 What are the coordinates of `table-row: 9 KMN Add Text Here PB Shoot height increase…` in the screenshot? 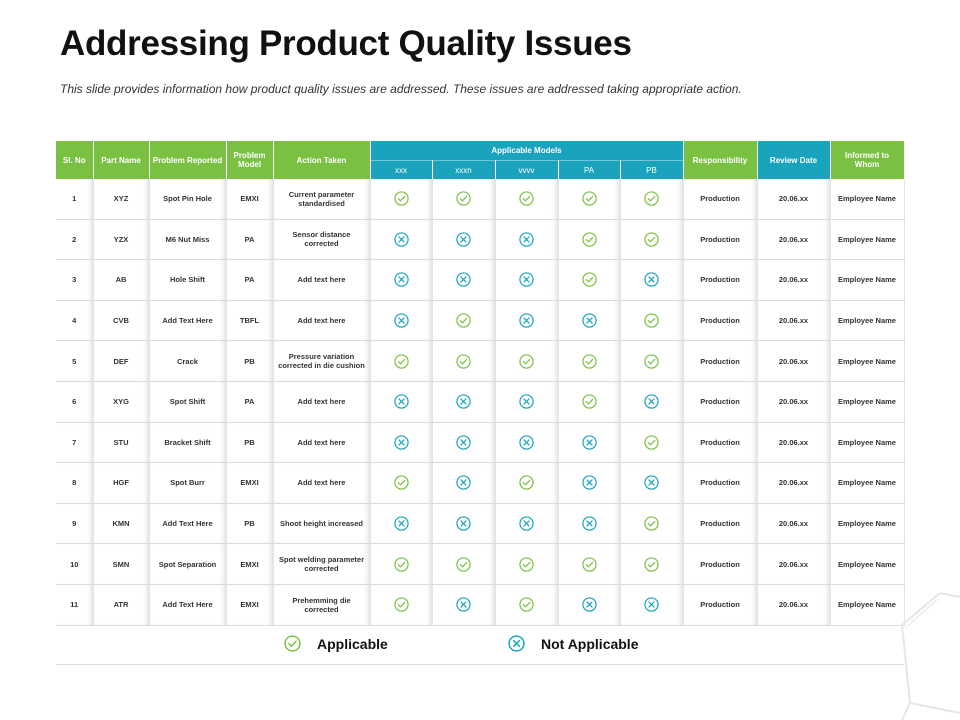 It's located at (480, 524).